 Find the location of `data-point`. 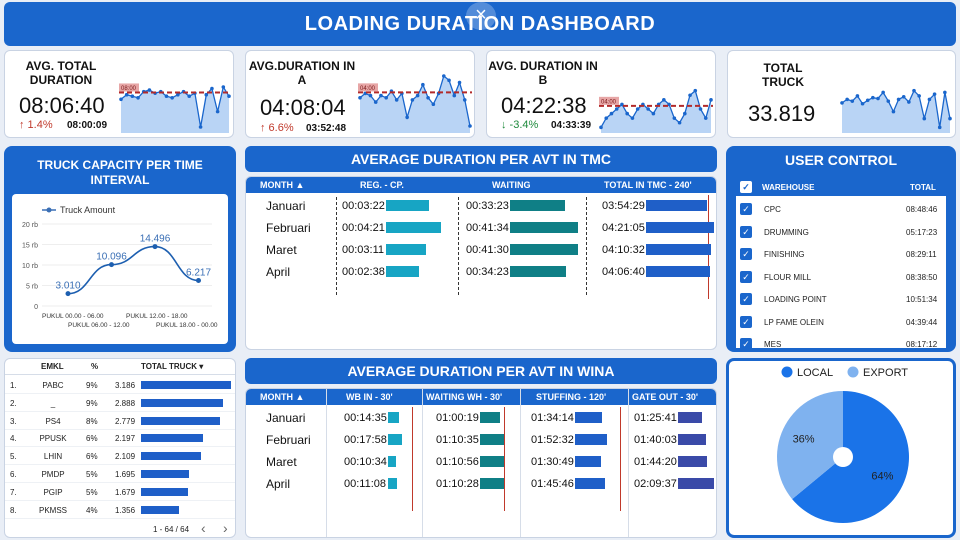

data-point is located at coordinates (68, 294).